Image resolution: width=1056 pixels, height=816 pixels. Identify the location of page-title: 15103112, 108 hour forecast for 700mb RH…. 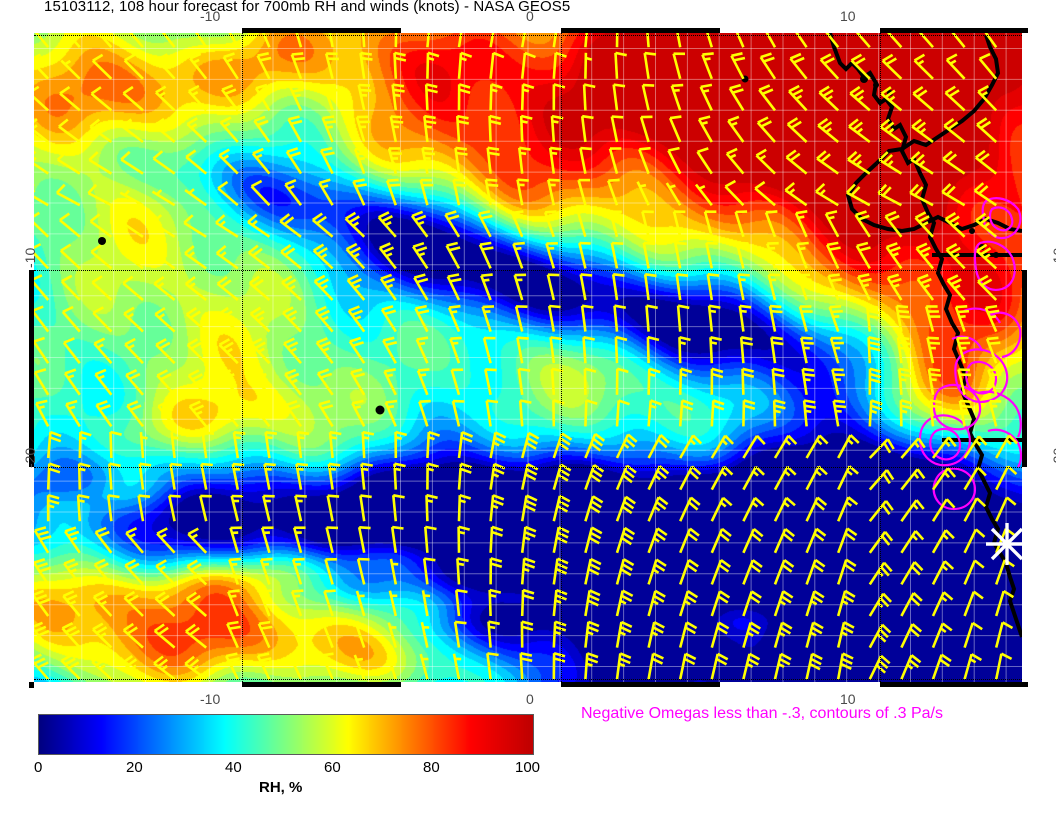
(307, 7).